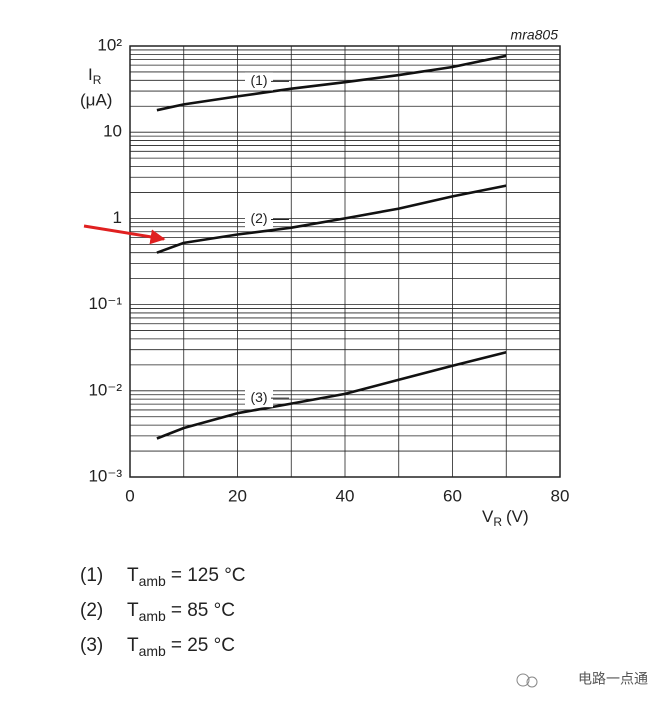 The image size is (651, 708). I want to click on x-tick-label: 60, so click(452, 495).